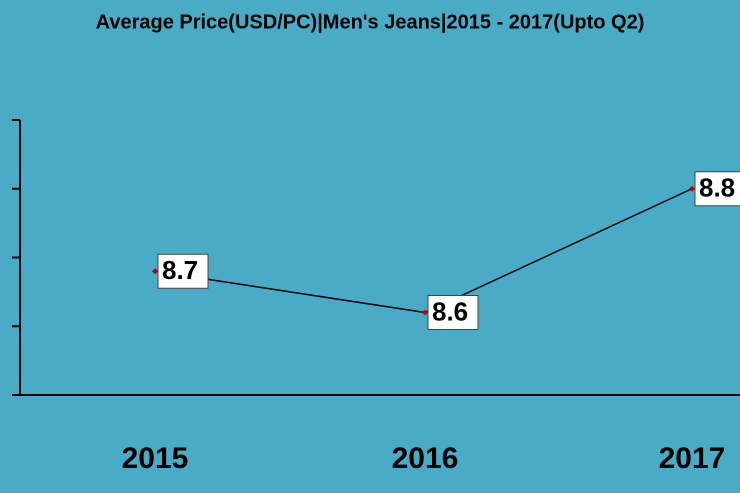 The width and height of the screenshot is (740, 493). What do you see at coordinates (425, 458) in the screenshot?
I see `x-tick-label: 2016` at bounding box center [425, 458].